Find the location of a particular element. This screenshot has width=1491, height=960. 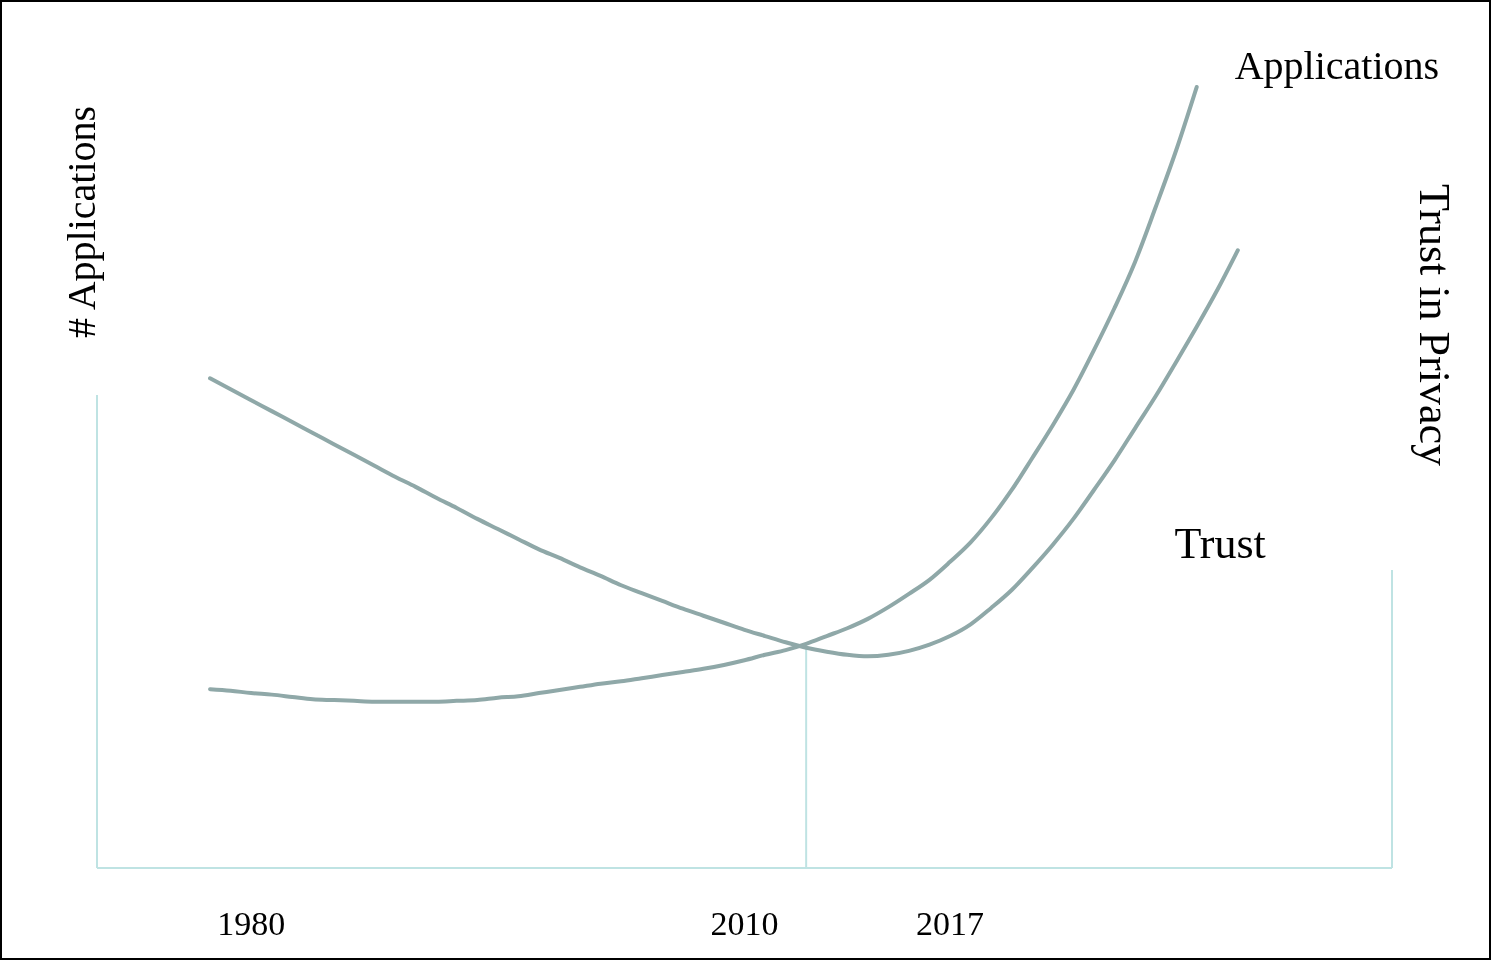

y2-axis-title: Trust in Privacy is located at coordinates (1434, 325).